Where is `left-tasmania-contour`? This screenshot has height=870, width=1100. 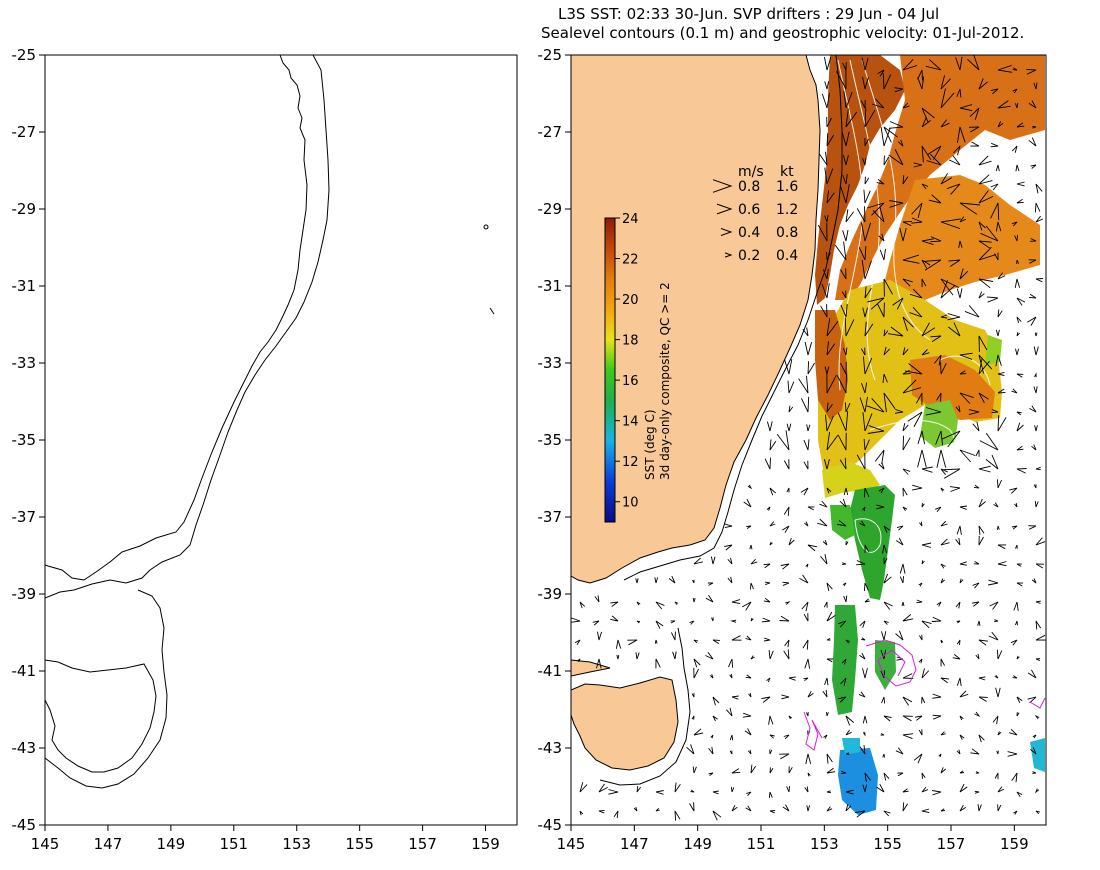 left-tasmania-contour is located at coordinates (106, 689).